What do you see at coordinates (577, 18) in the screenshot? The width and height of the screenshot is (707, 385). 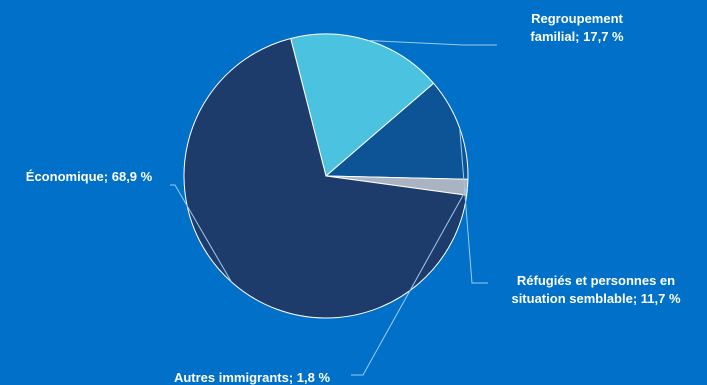 I see `data-label-line: Regroupement` at bounding box center [577, 18].